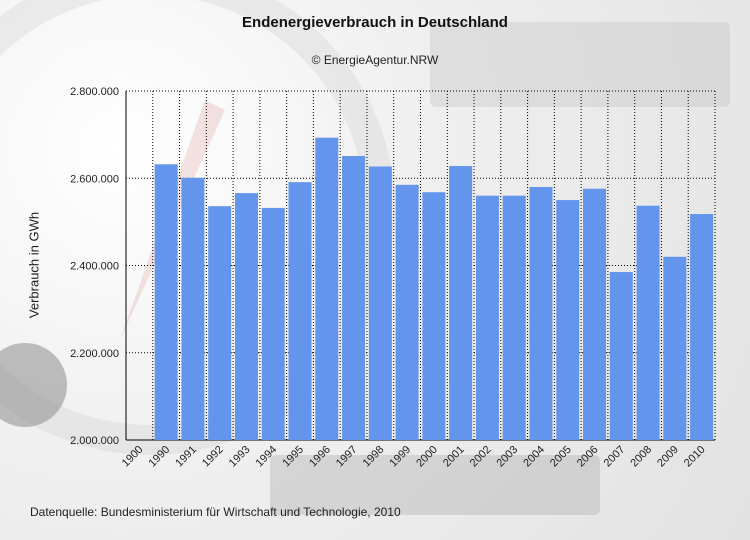  What do you see at coordinates (159, 457) in the screenshot?
I see `x-tick-label: 1990` at bounding box center [159, 457].